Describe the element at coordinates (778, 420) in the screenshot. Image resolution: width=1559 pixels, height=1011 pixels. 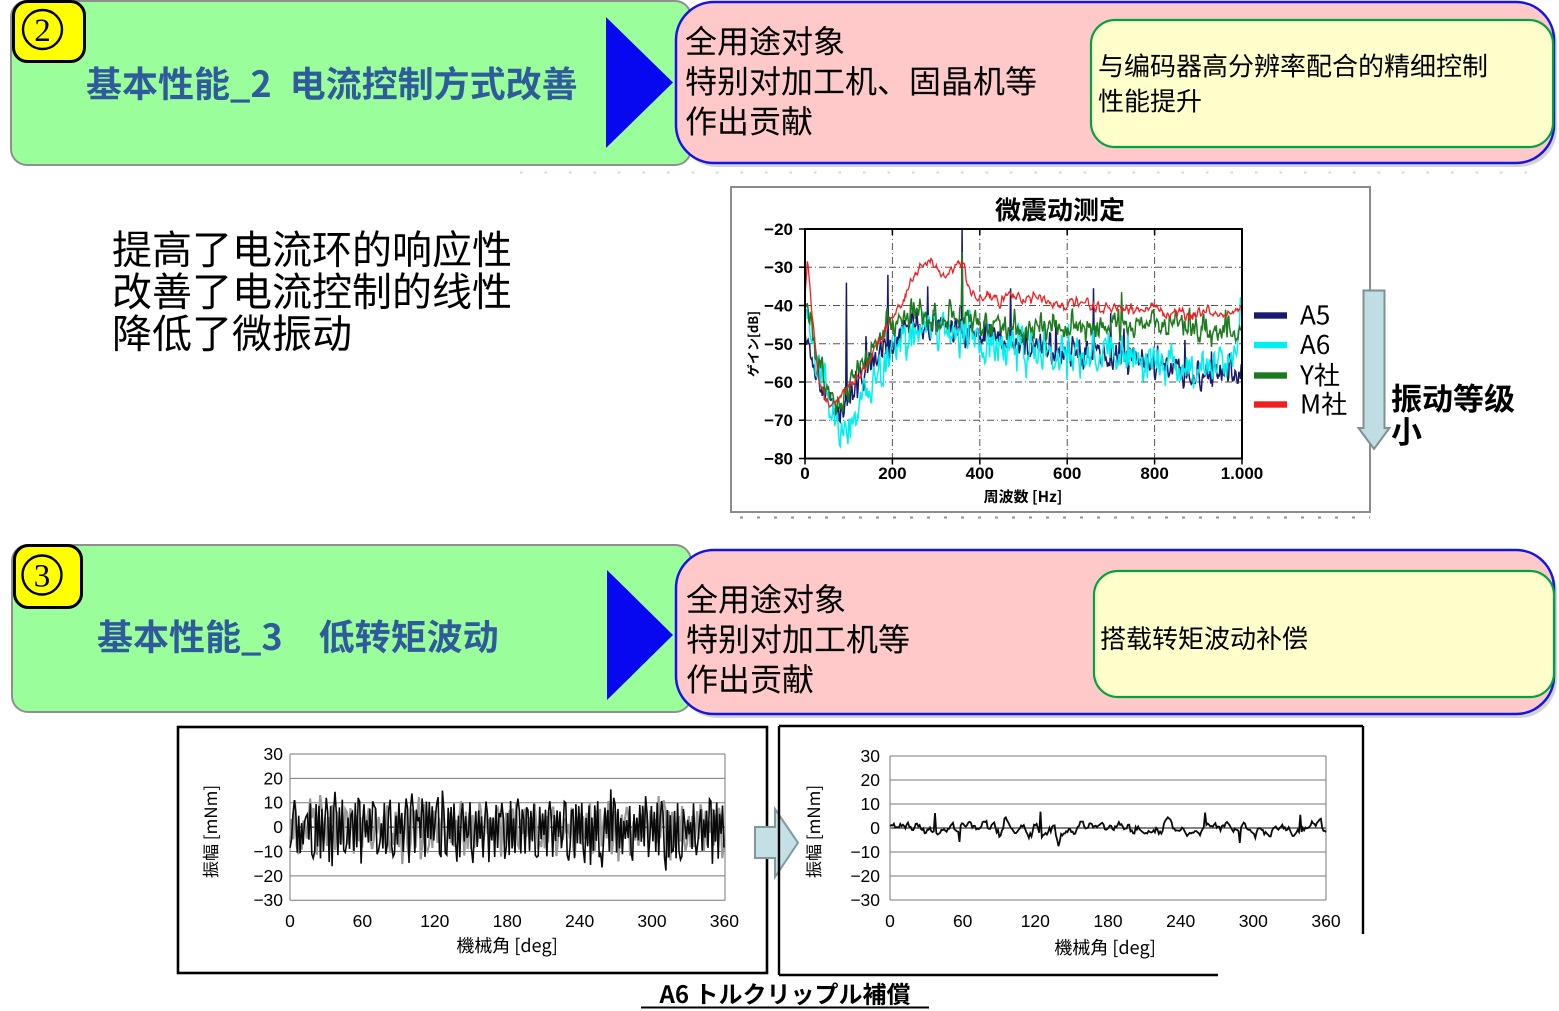
I see `svg-text: −70` at that location.